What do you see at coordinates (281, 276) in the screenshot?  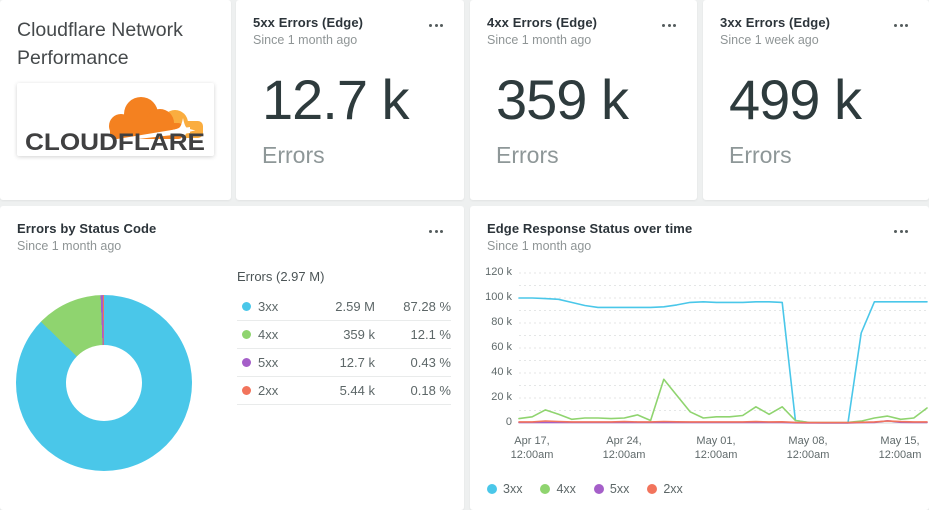 I see `pie-legend-title: Errors (2.97 M)` at bounding box center [281, 276].